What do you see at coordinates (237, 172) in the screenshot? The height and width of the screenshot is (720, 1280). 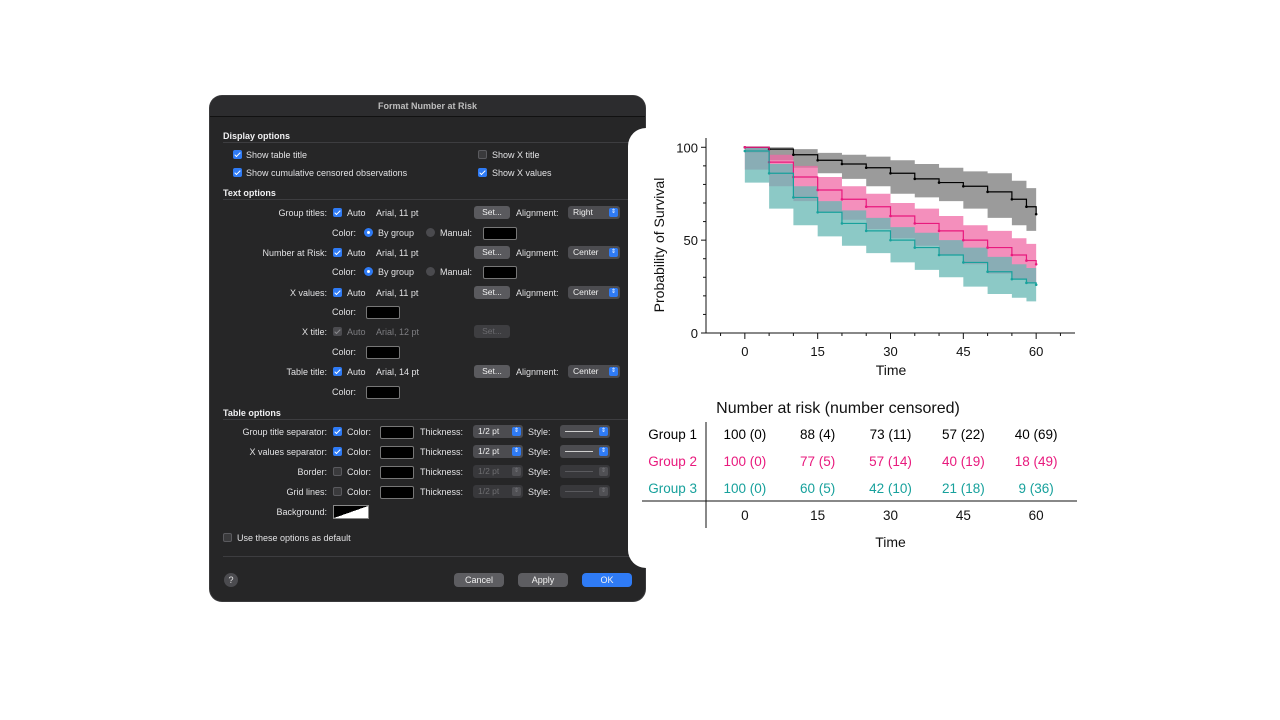 I see `show-cumulative-checkbox` at bounding box center [237, 172].